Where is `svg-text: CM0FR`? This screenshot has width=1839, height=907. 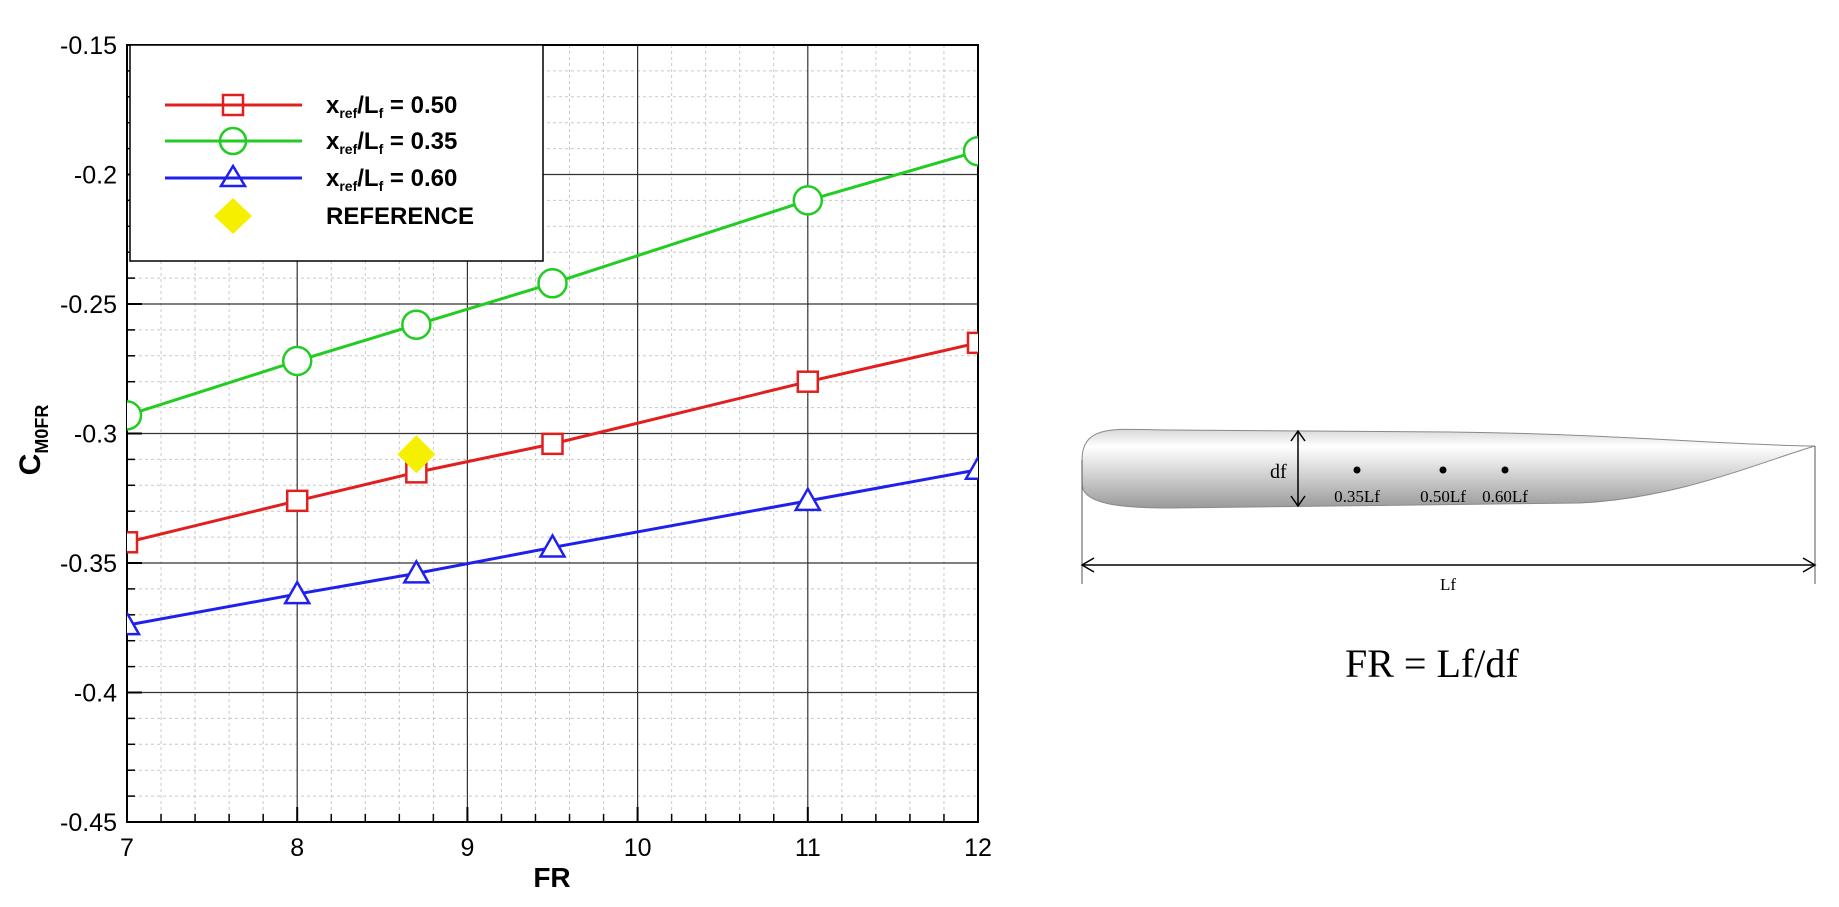
svg-text: CM0FR is located at coordinates (33, 440).